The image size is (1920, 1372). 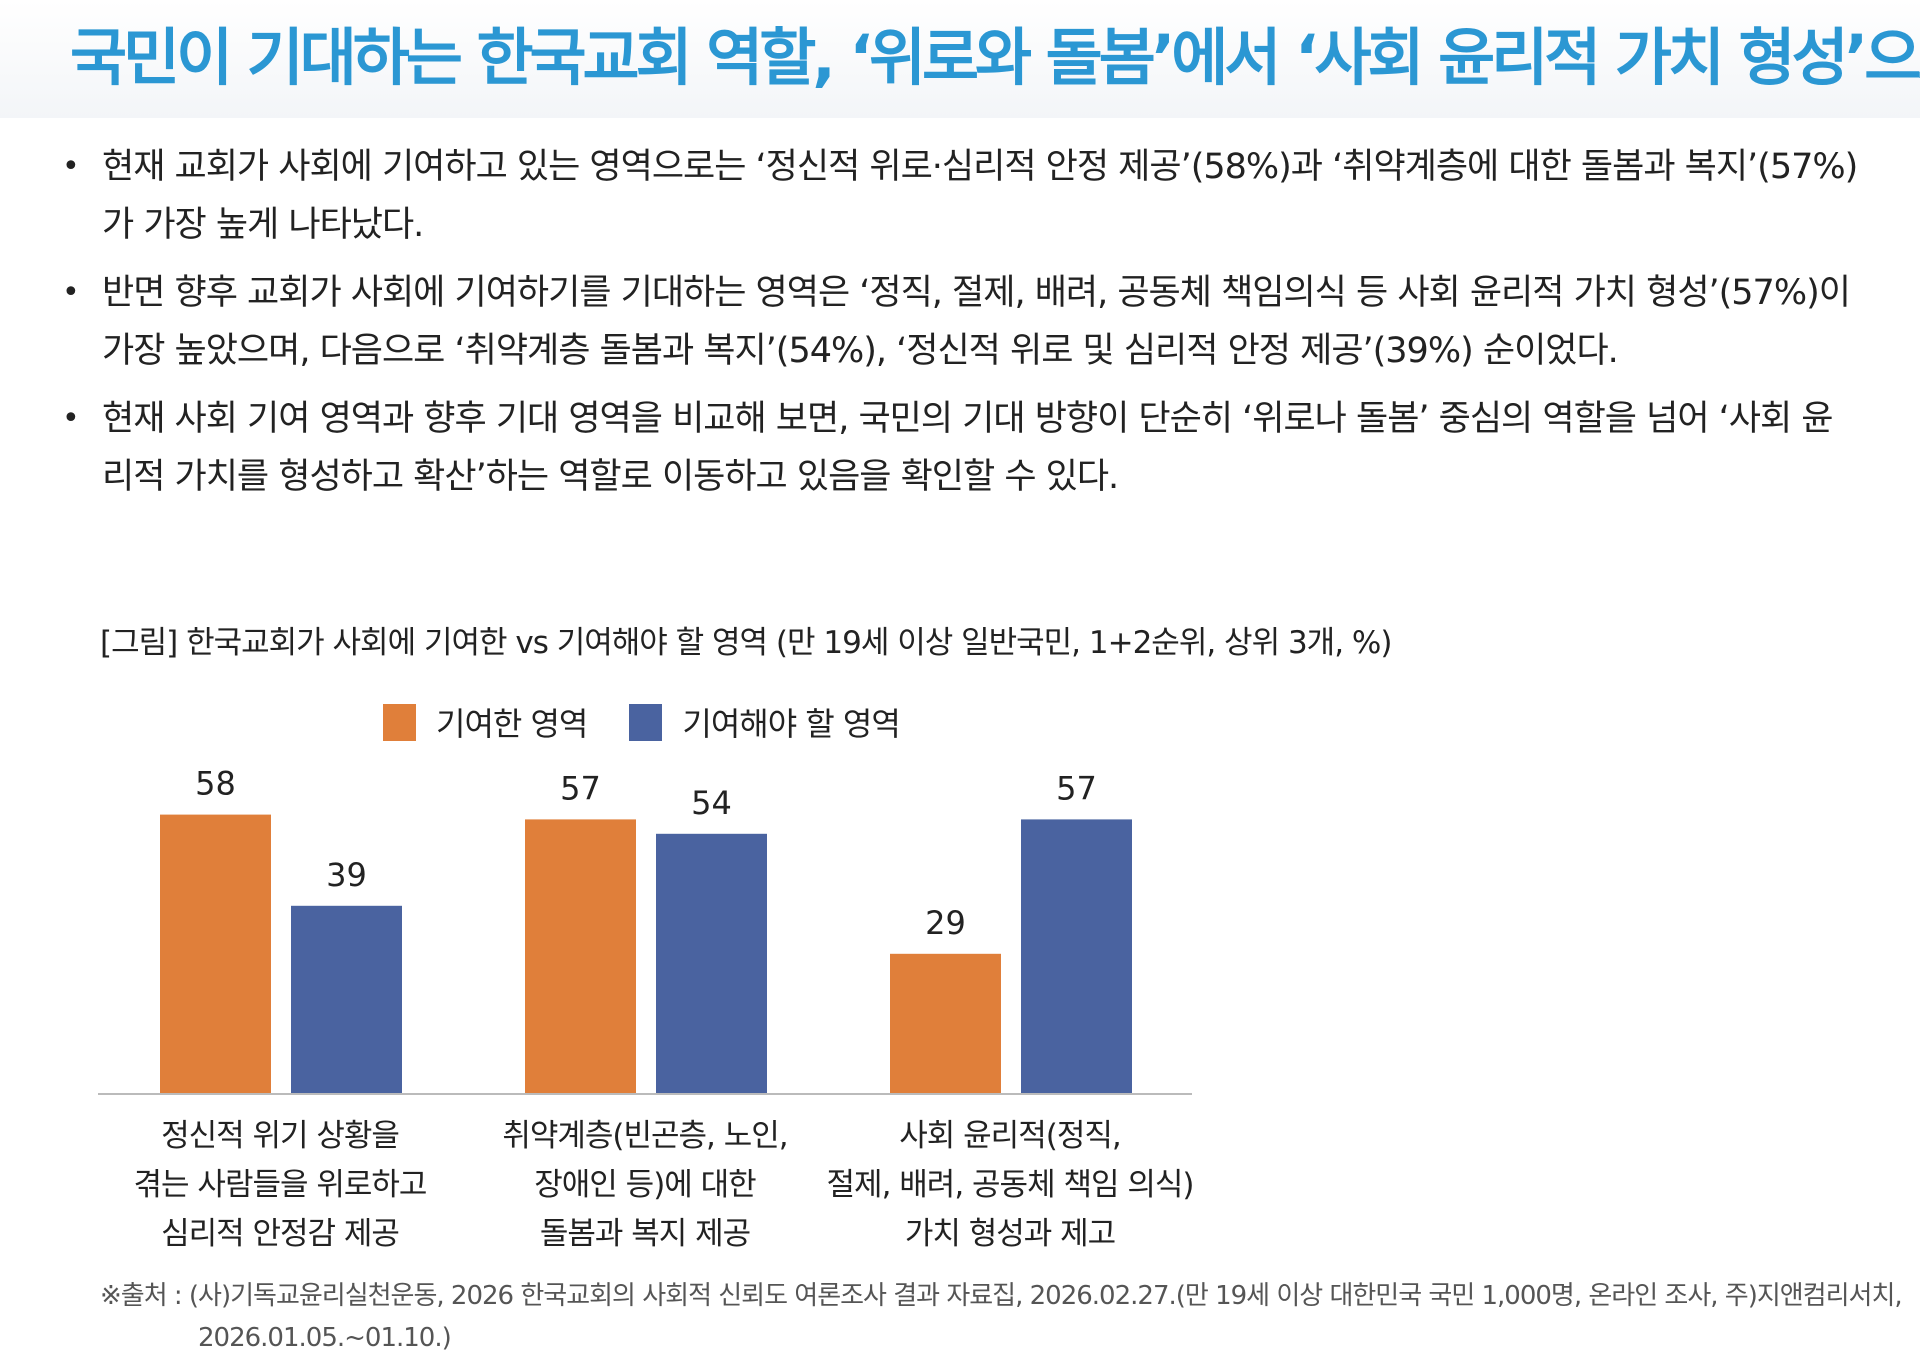 What do you see at coordinates (645, 1234) in the screenshot?
I see `category-label-line: 돌봄과 복지 제공` at bounding box center [645, 1234].